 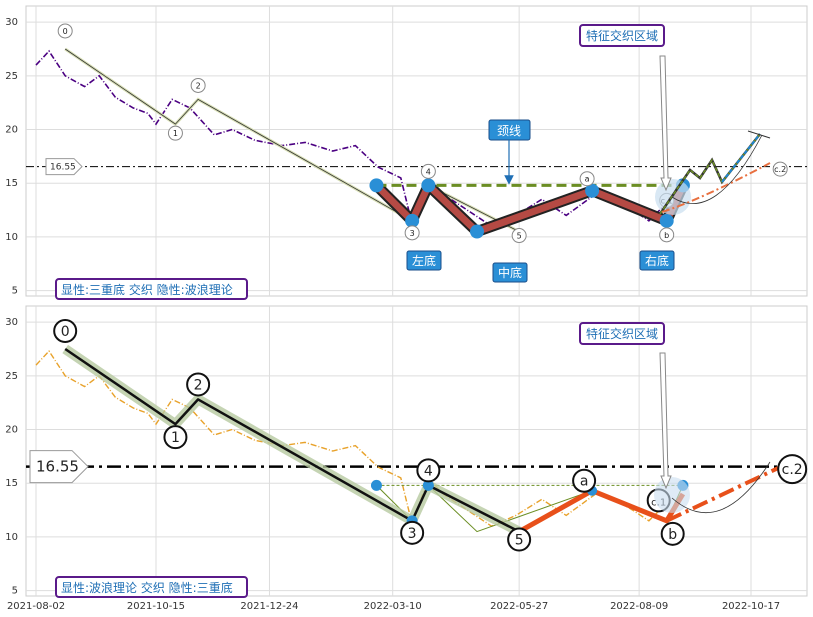 I want to click on top-level-line: 16.55, so click(x=416, y=167).